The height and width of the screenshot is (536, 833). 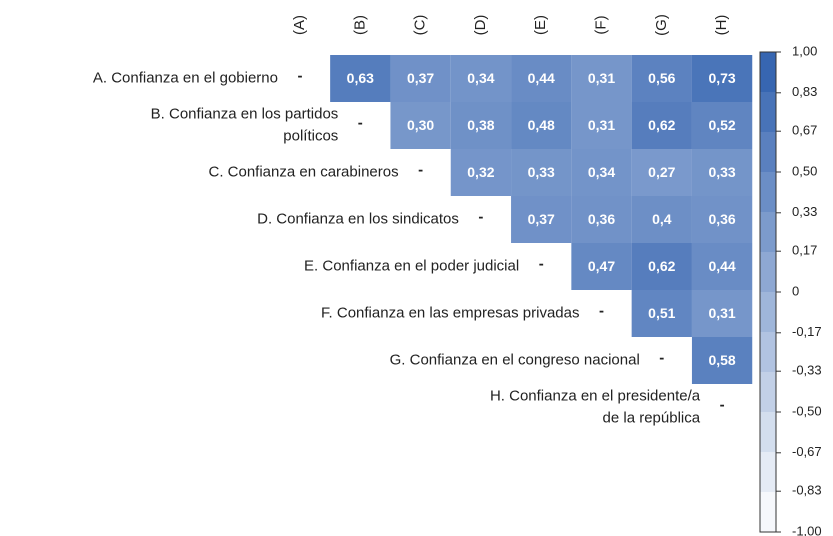 I want to click on colorbar-tick-label: -1,00, so click(x=807, y=529).